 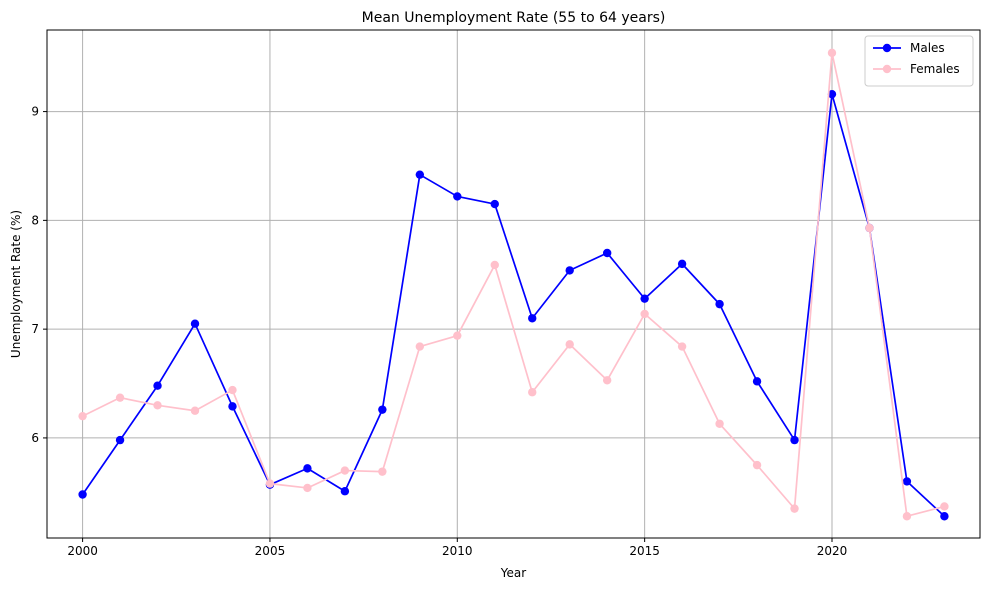 What do you see at coordinates (644, 551) in the screenshot?
I see `x-tick-label: 2015` at bounding box center [644, 551].